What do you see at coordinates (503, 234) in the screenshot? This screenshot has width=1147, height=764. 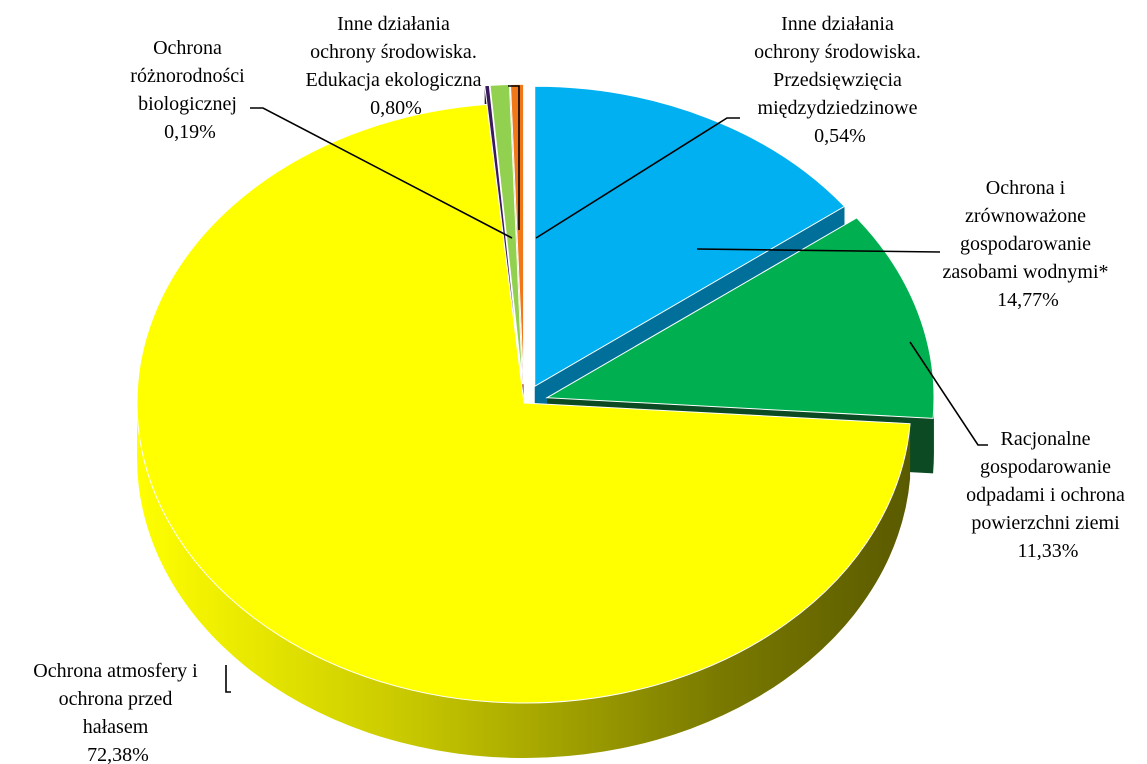 I see `pie-slice-biodiversity` at bounding box center [503, 234].